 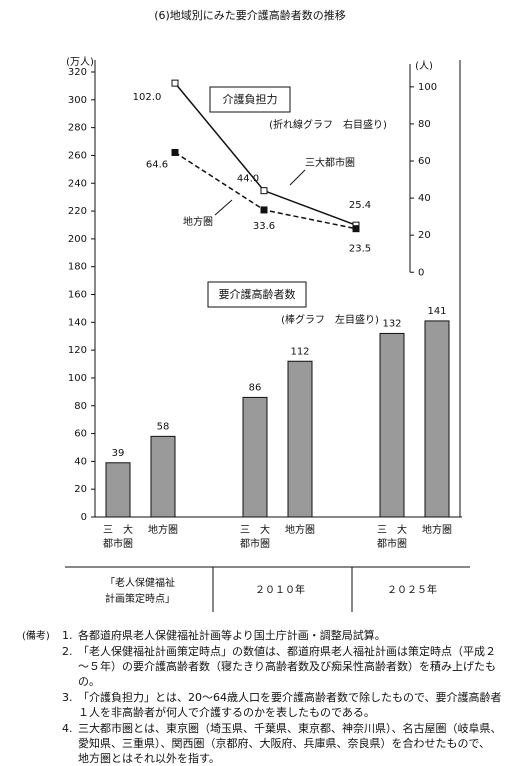 What do you see at coordinates (77, 100) in the screenshot?
I see `y-tick-label: 300` at bounding box center [77, 100].